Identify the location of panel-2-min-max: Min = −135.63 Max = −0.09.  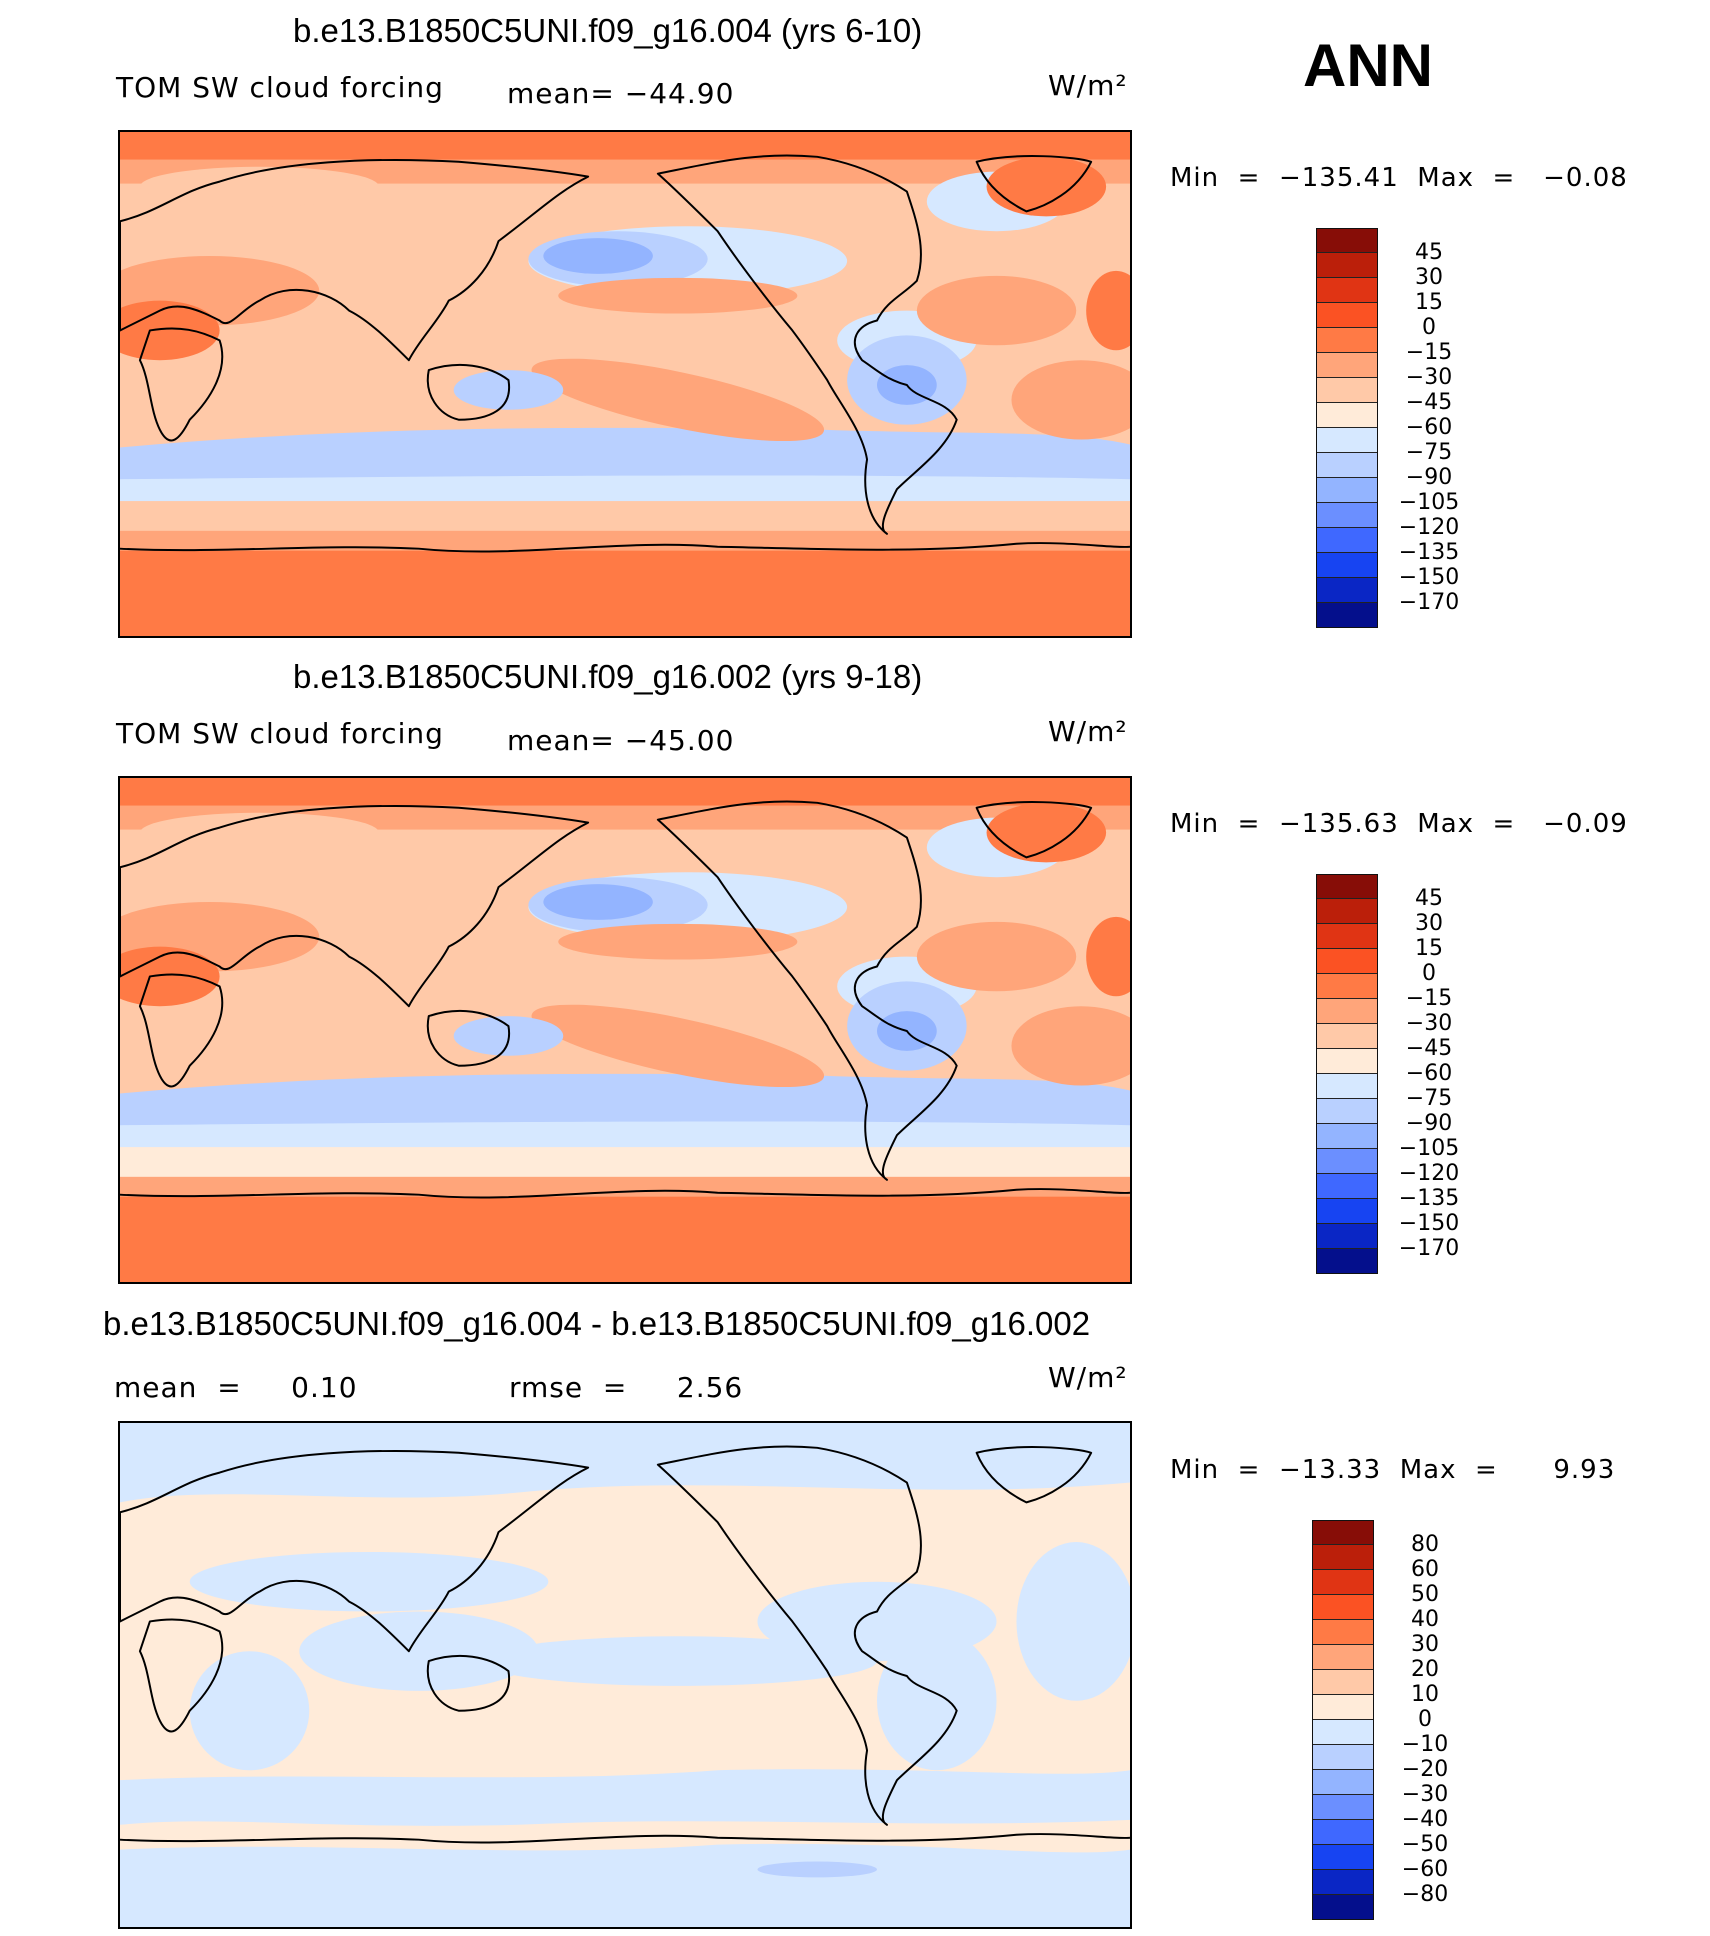
(1399, 824).